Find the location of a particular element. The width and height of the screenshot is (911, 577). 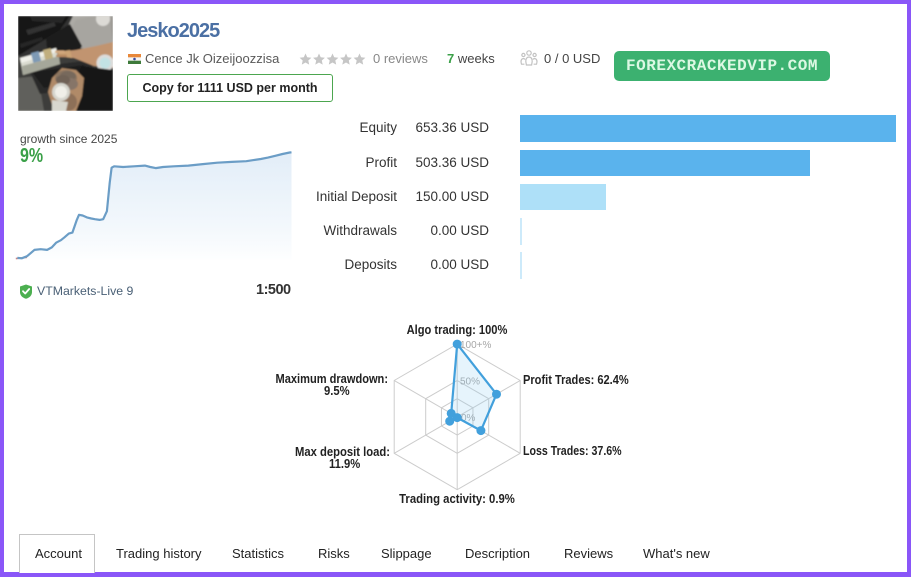

svg-text: 0% is located at coordinates (468, 418).